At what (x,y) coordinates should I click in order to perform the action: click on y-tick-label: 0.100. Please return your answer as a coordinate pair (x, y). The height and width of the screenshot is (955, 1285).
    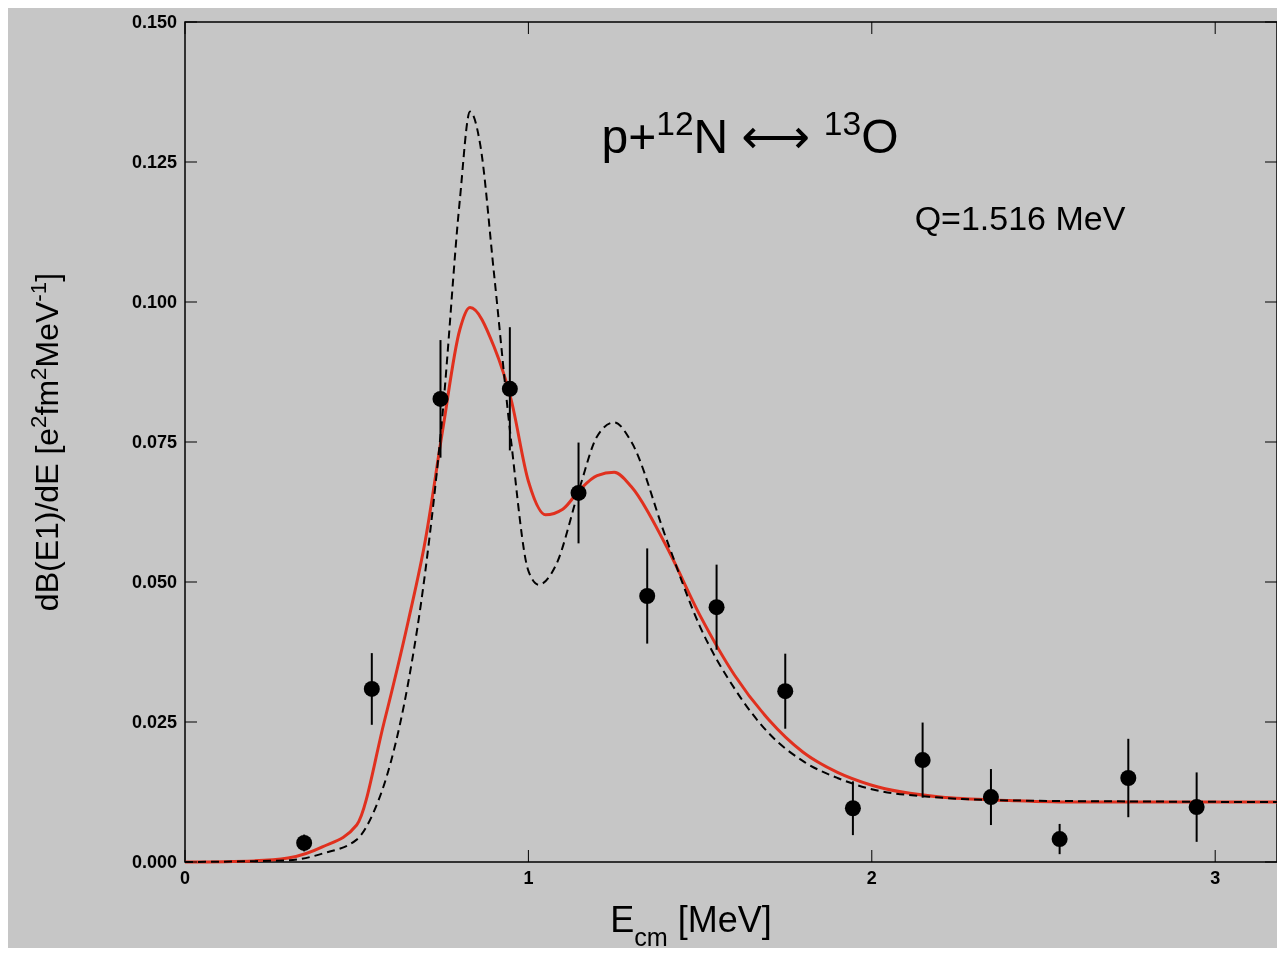
    Looking at the image, I should click on (154, 302).